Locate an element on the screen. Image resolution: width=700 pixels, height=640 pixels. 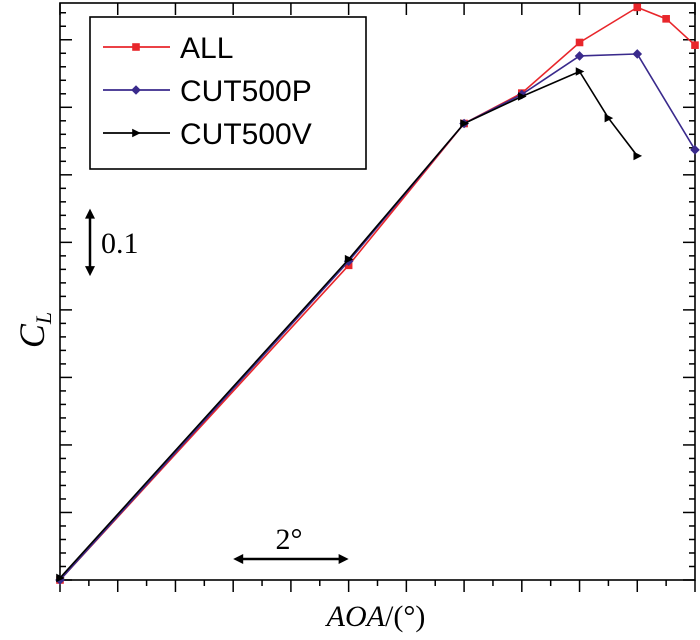
y-scale-bar-arrow-bottom is located at coordinates (90, 271).